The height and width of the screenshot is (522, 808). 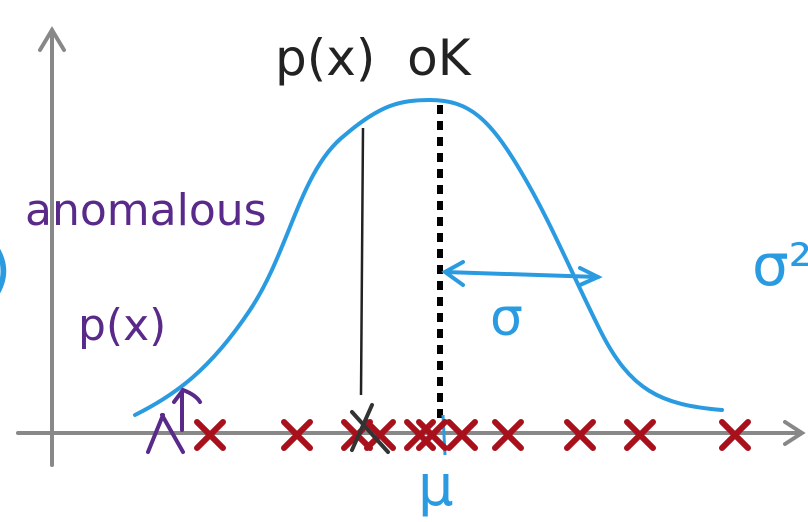 What do you see at coordinates (522, 273) in the screenshot?
I see `sigma-arrow` at bounding box center [522, 273].